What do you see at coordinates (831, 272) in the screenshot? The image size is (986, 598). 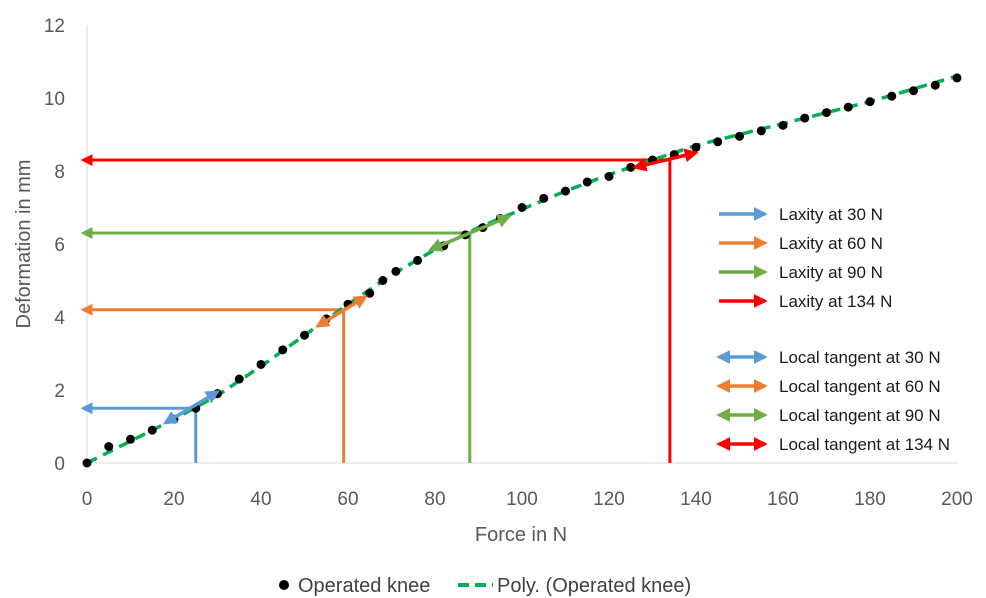 I see `legend-label: Laxity at 90 N` at bounding box center [831, 272].